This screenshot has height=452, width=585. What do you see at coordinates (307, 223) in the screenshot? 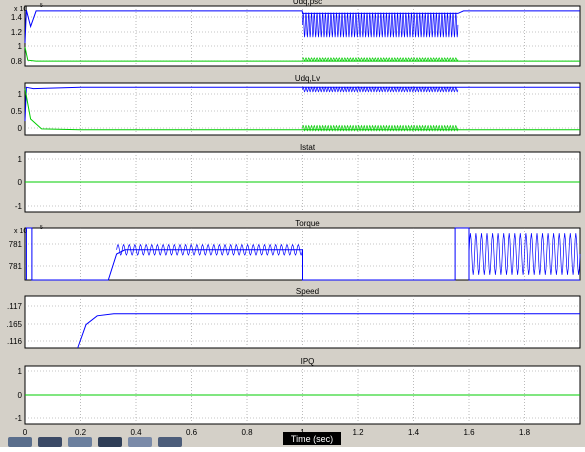
I see `subplot-title: Torque` at bounding box center [307, 223].